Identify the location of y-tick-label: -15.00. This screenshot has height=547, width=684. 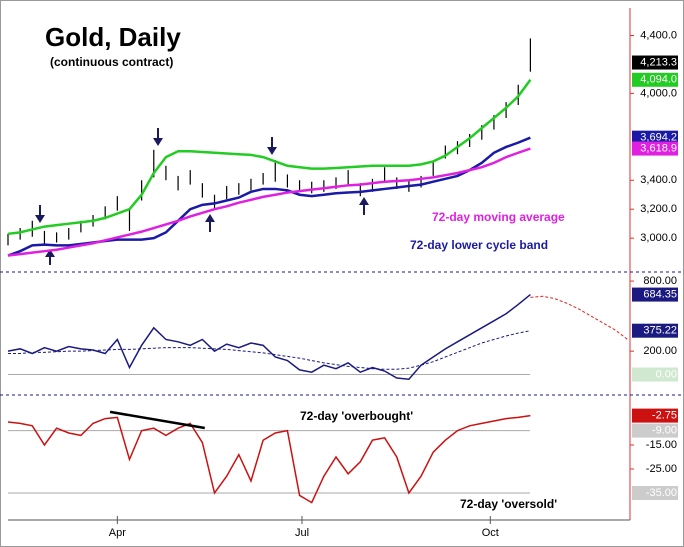
(661, 445).